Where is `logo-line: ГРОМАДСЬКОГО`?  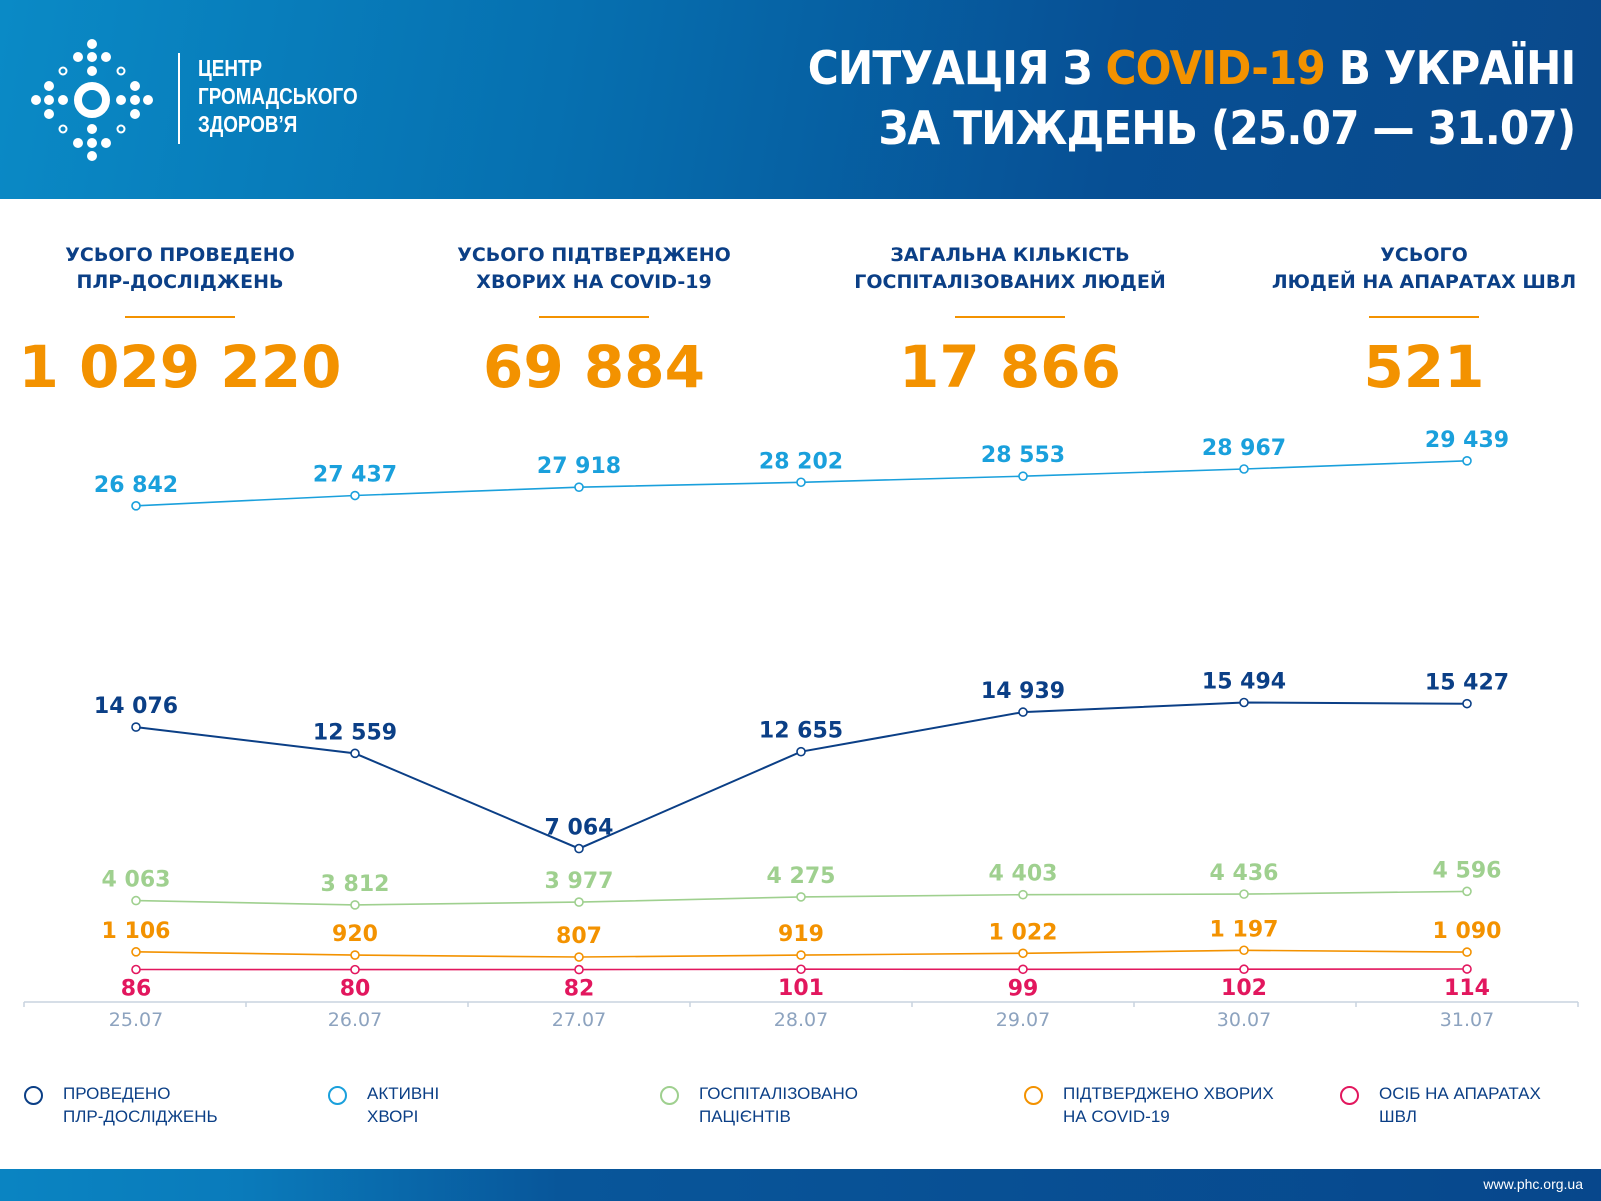
logo-line: ГРОМАДСЬКОГО is located at coordinates (278, 96).